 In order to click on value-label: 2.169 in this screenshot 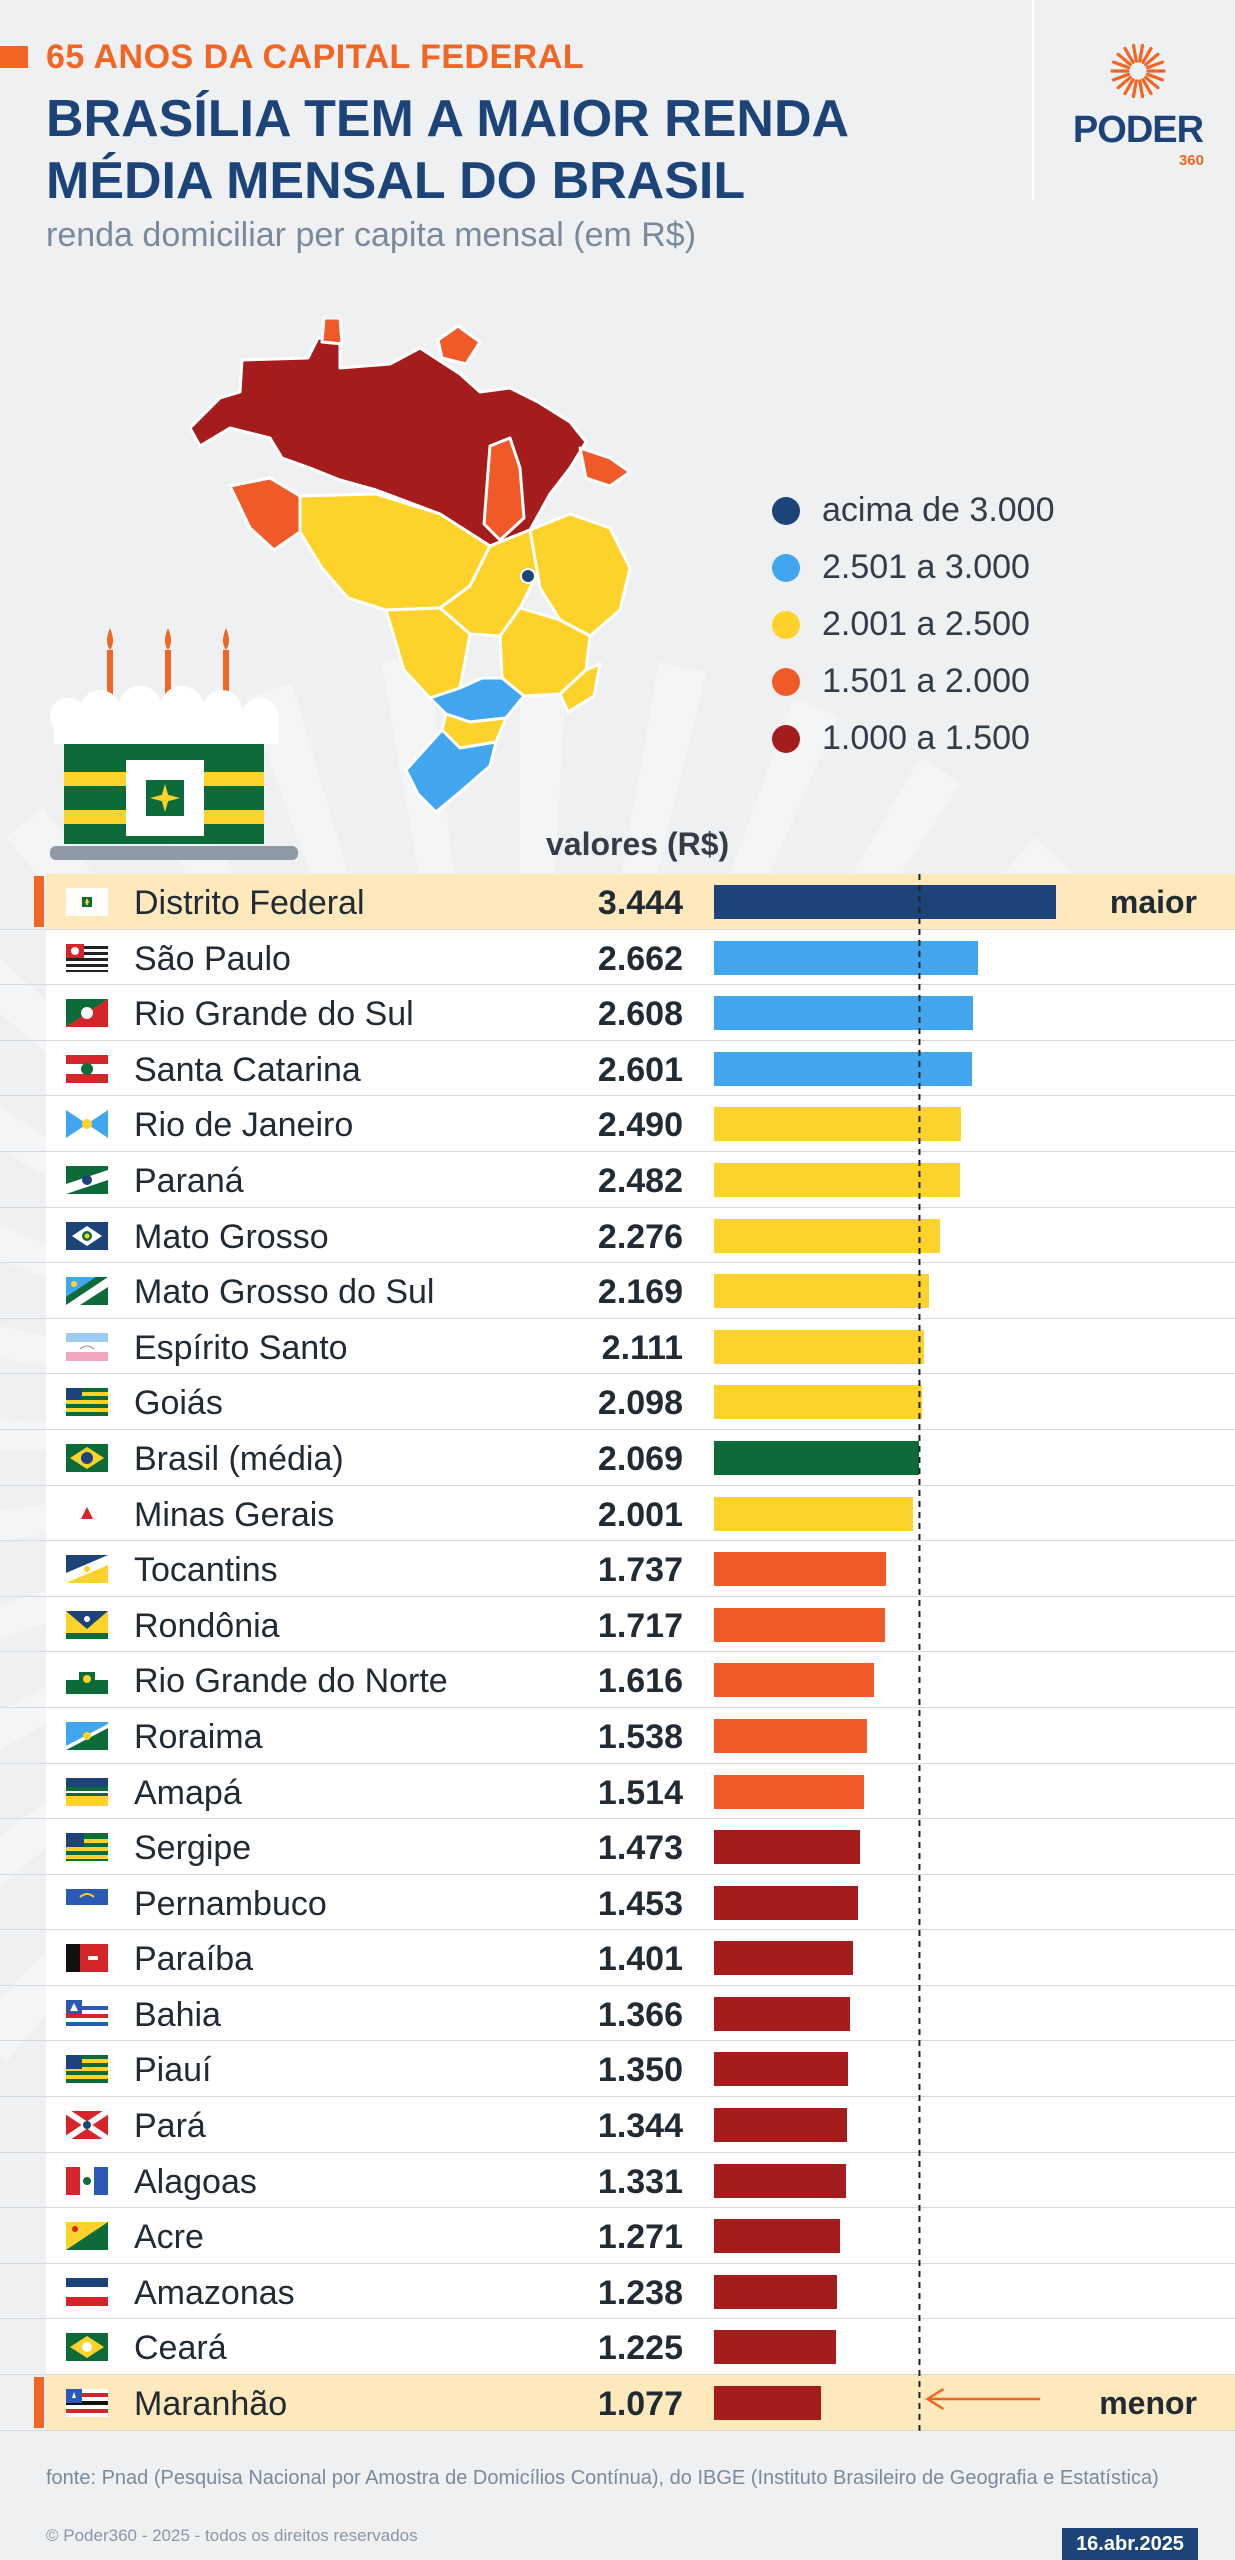, I will do `click(640, 1292)`.